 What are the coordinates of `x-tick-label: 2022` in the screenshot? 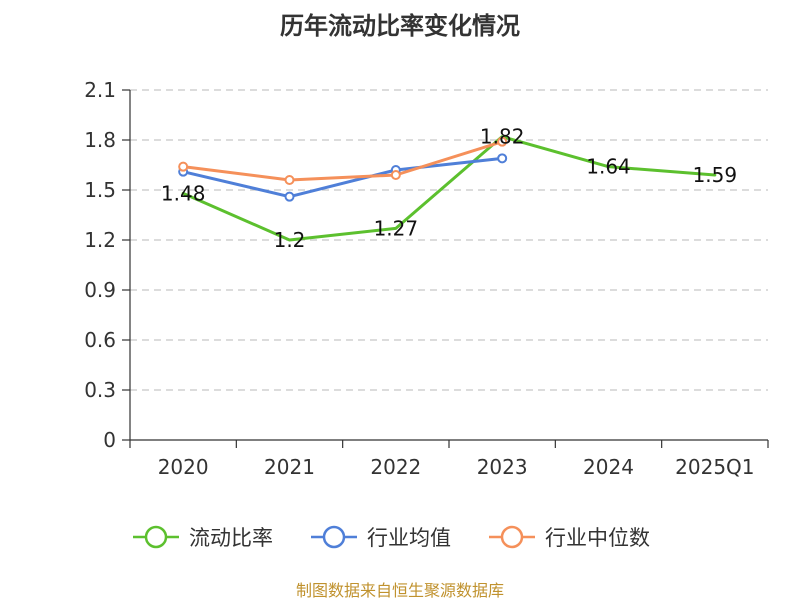 It's located at (395, 467).